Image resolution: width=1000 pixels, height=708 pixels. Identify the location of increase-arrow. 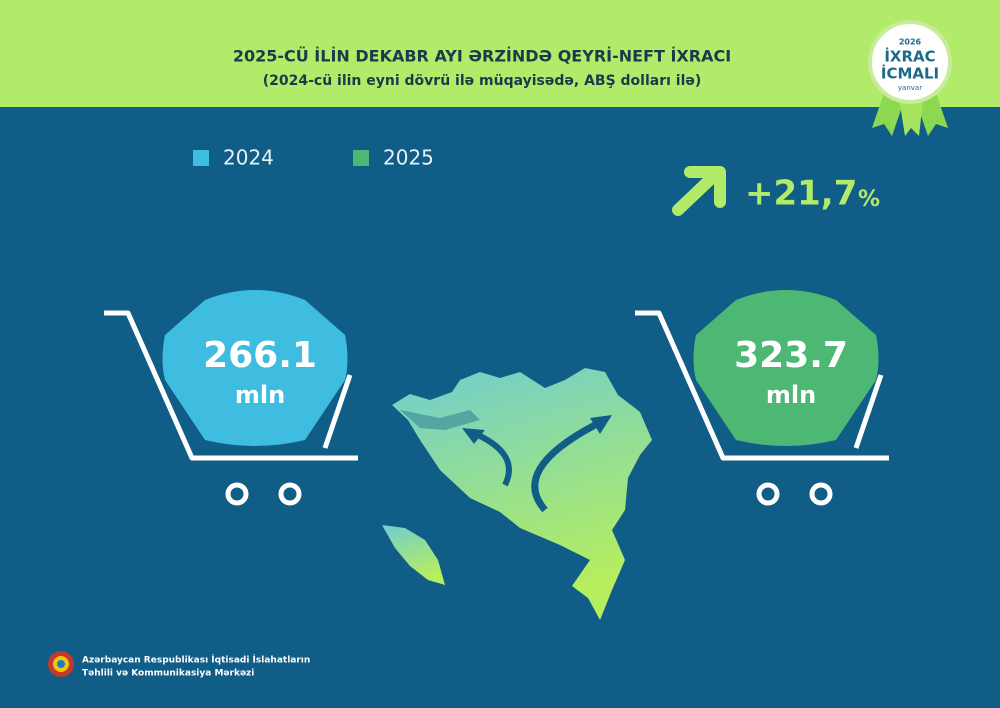
(699, 191).